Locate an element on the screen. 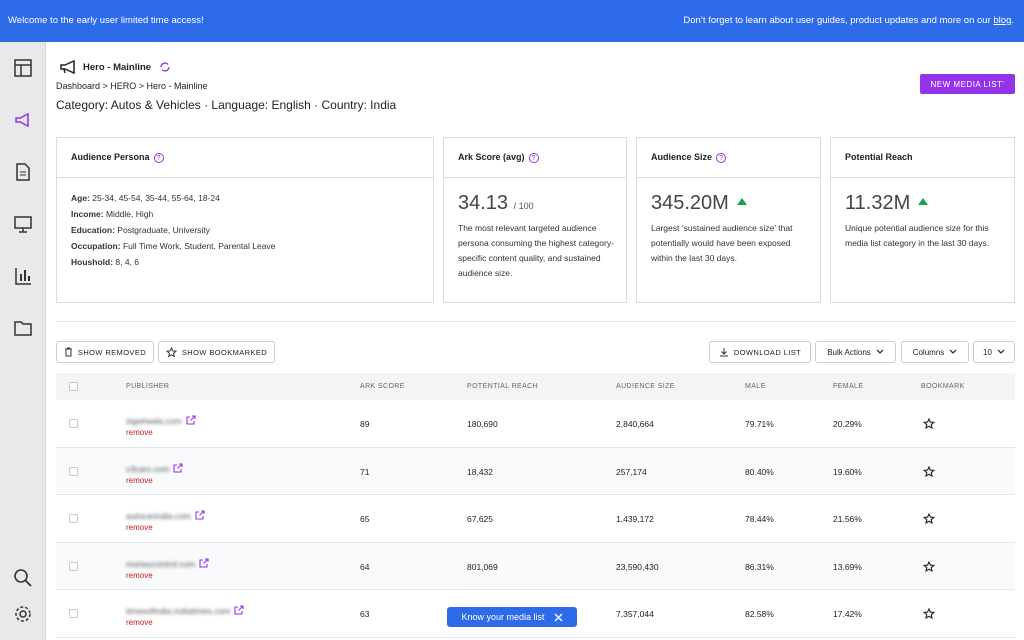 This screenshot has width=1024, height=640. cell-male: 79.71% is located at coordinates (759, 424).